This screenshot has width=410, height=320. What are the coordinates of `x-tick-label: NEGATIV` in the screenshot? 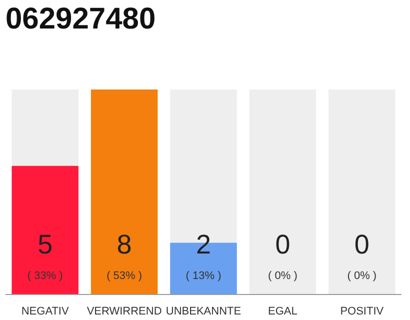 It's located at (45, 312).